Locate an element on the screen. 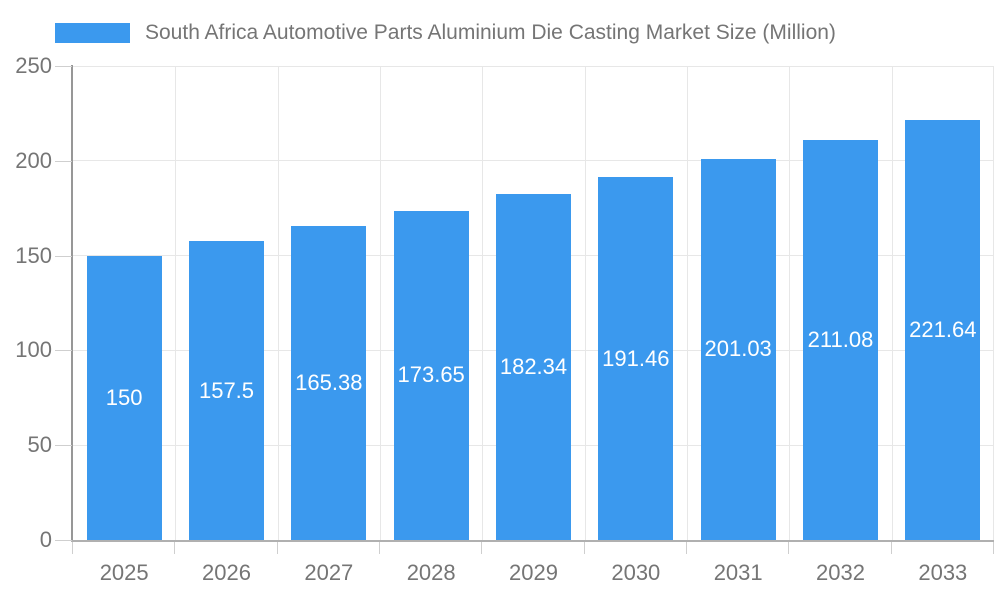 The image size is (1000, 600). bar-value-label: 191.46 is located at coordinates (636, 358).